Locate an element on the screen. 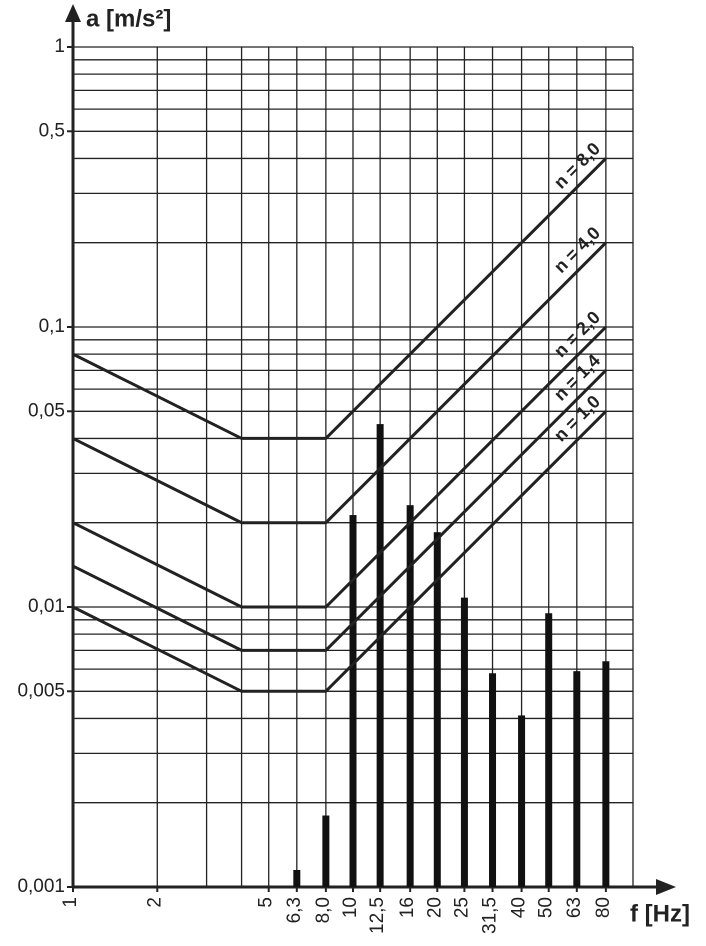 The width and height of the screenshot is (706, 946). x-tick-label: 8,0 is located at coordinates (323, 910).